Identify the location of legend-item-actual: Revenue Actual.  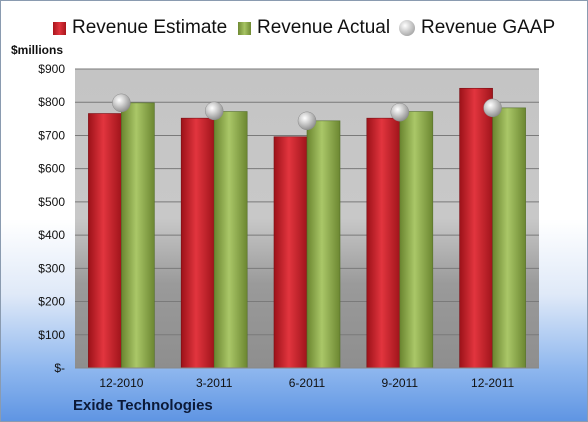
(314, 28).